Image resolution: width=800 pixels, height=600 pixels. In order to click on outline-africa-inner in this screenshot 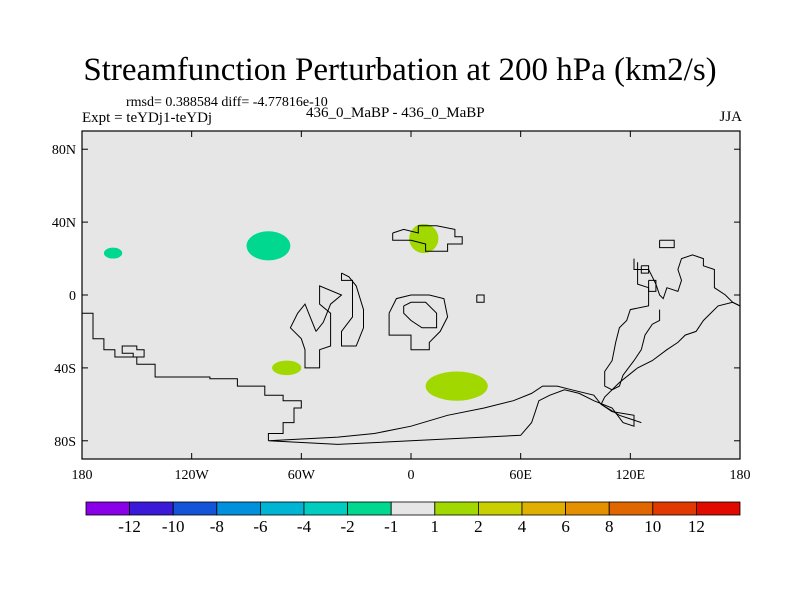, I will do `click(420, 315)`.